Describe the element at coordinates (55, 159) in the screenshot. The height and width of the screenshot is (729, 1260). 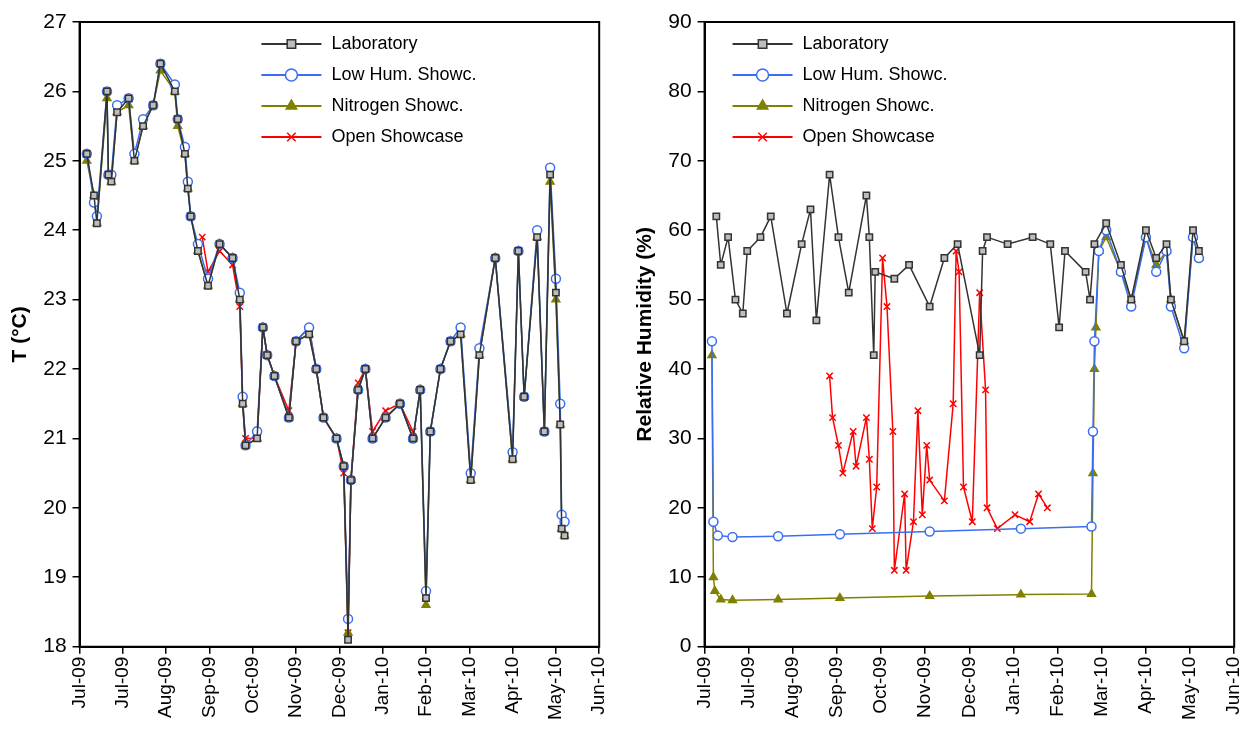
I see `y-tick-label: 25` at that location.